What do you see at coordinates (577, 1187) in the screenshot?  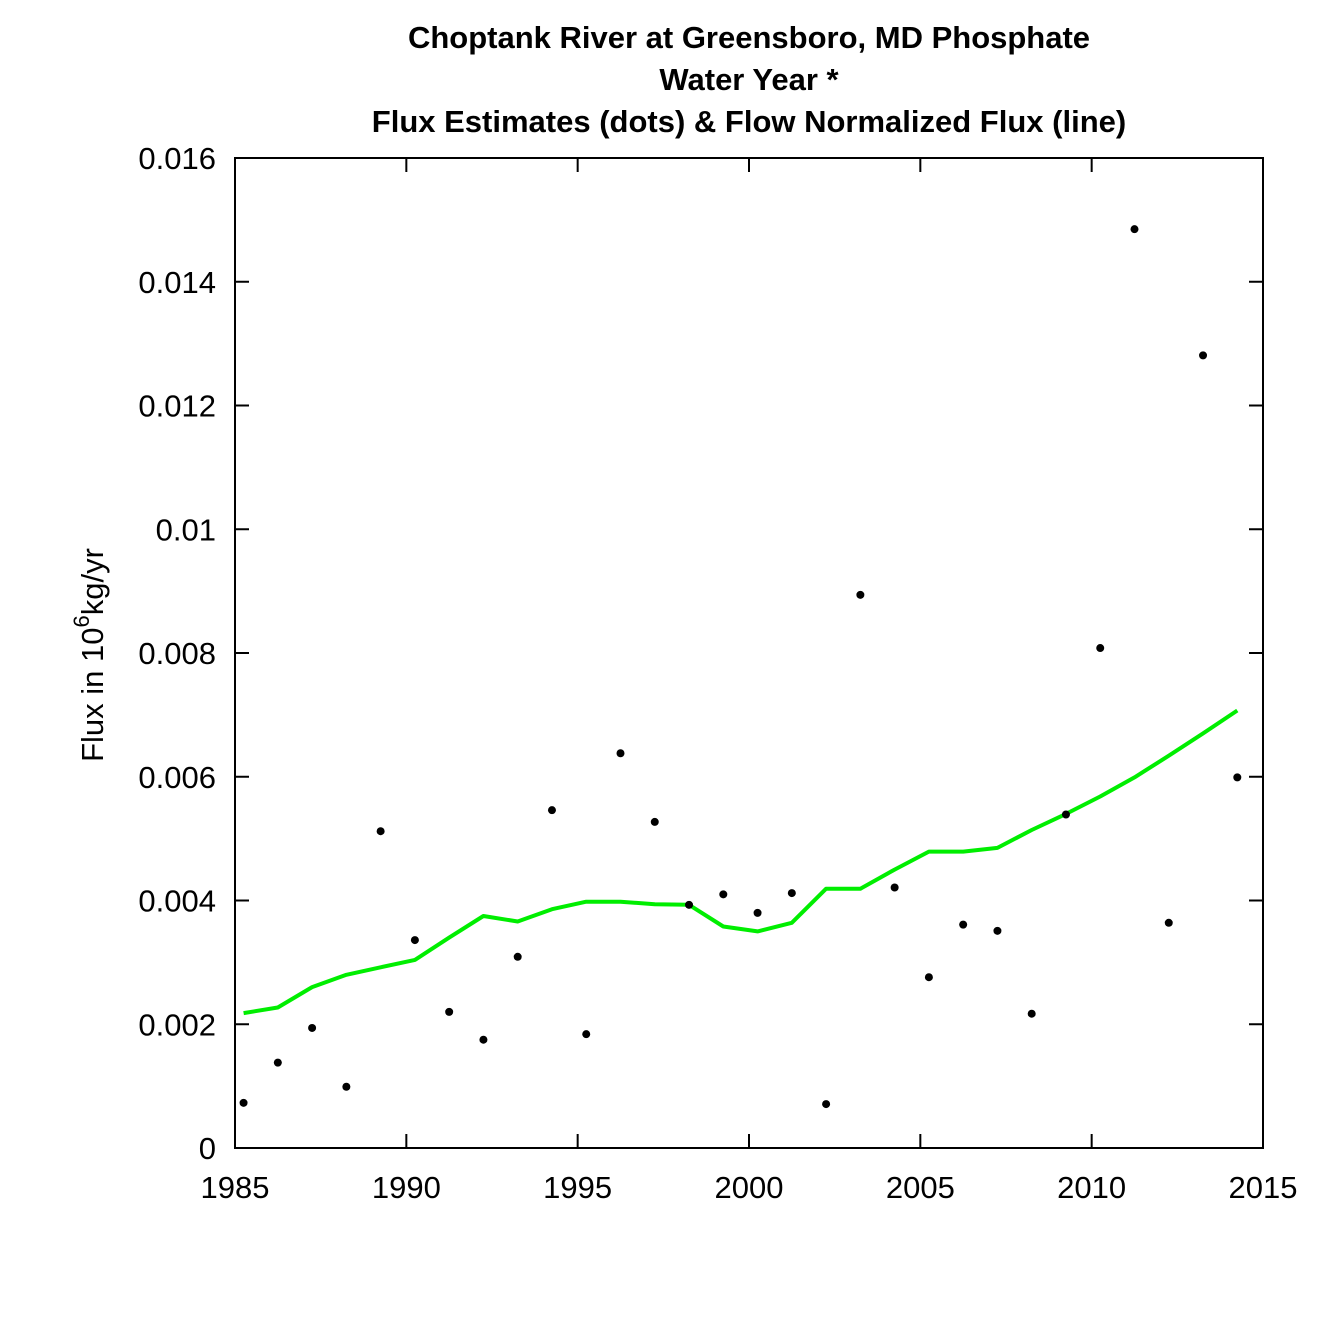 I see `x-tick-label: 1995` at bounding box center [577, 1187].